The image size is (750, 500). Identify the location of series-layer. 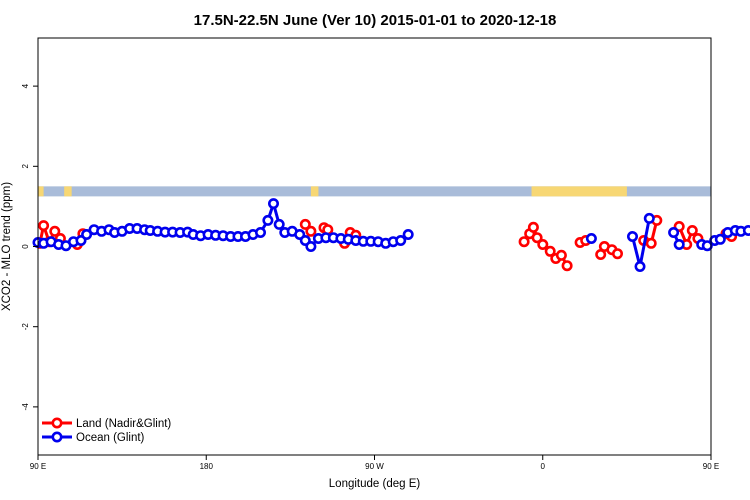
(391, 235).